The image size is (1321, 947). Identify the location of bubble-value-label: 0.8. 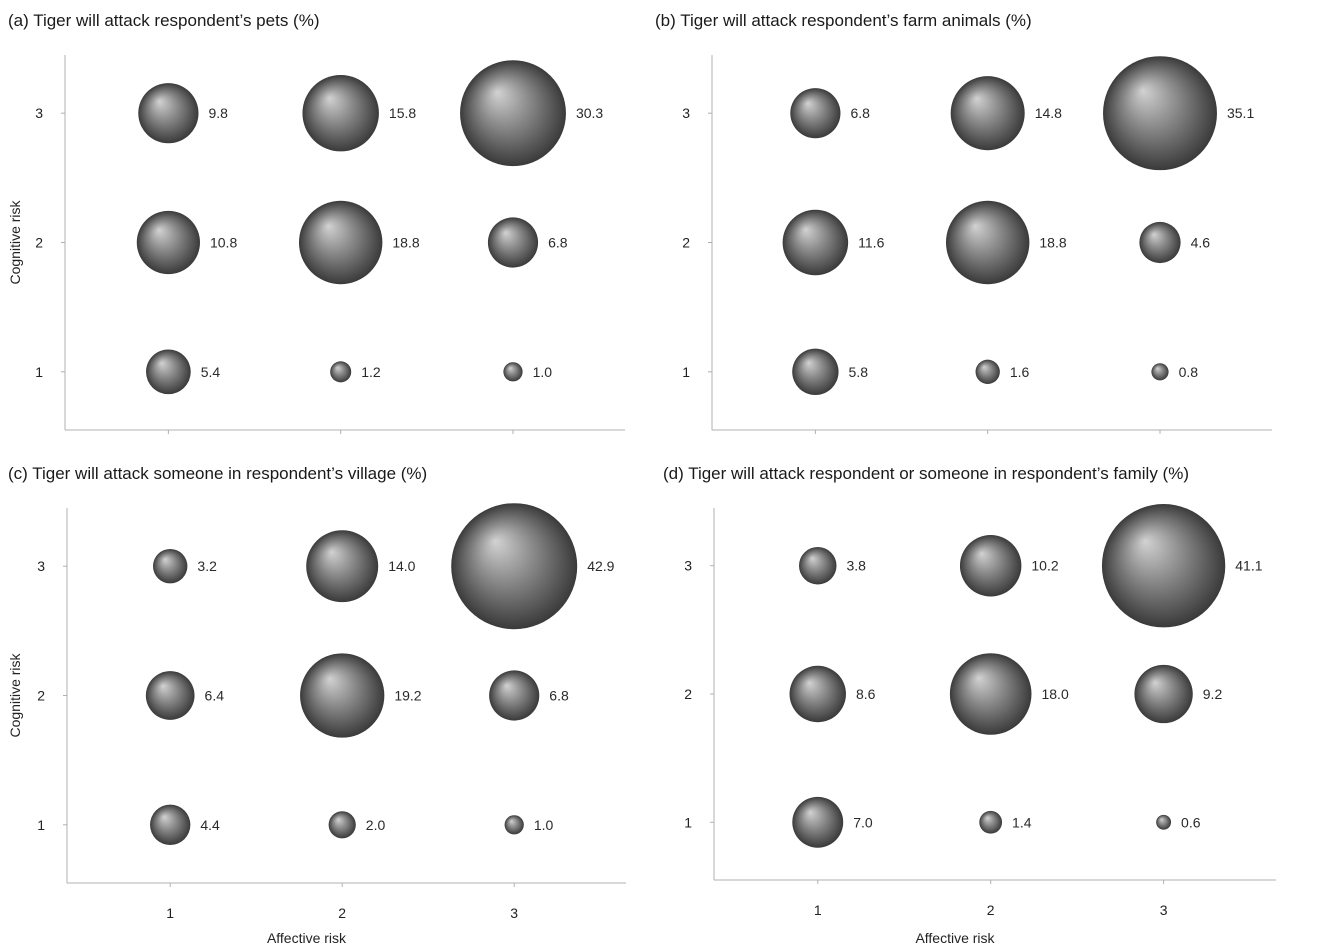
(1189, 372).